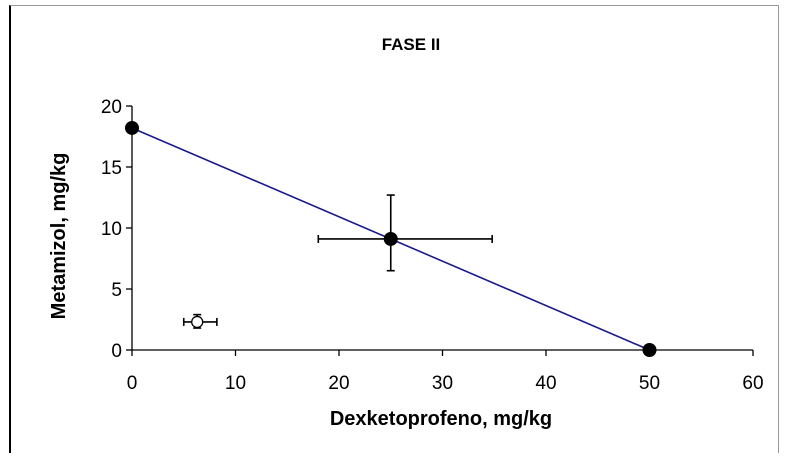 This screenshot has width=787, height=458. Describe the element at coordinates (235, 383) in the screenshot. I see `x-tick-label: 10` at that location.